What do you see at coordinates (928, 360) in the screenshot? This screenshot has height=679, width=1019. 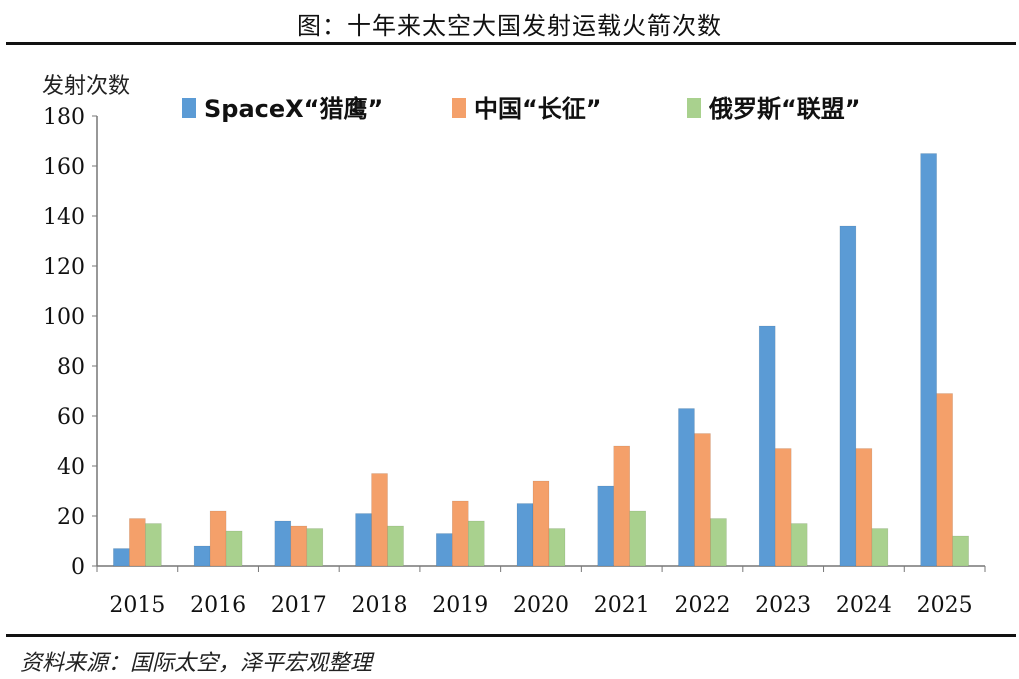 I see `bar-0-2025` at bounding box center [928, 360].